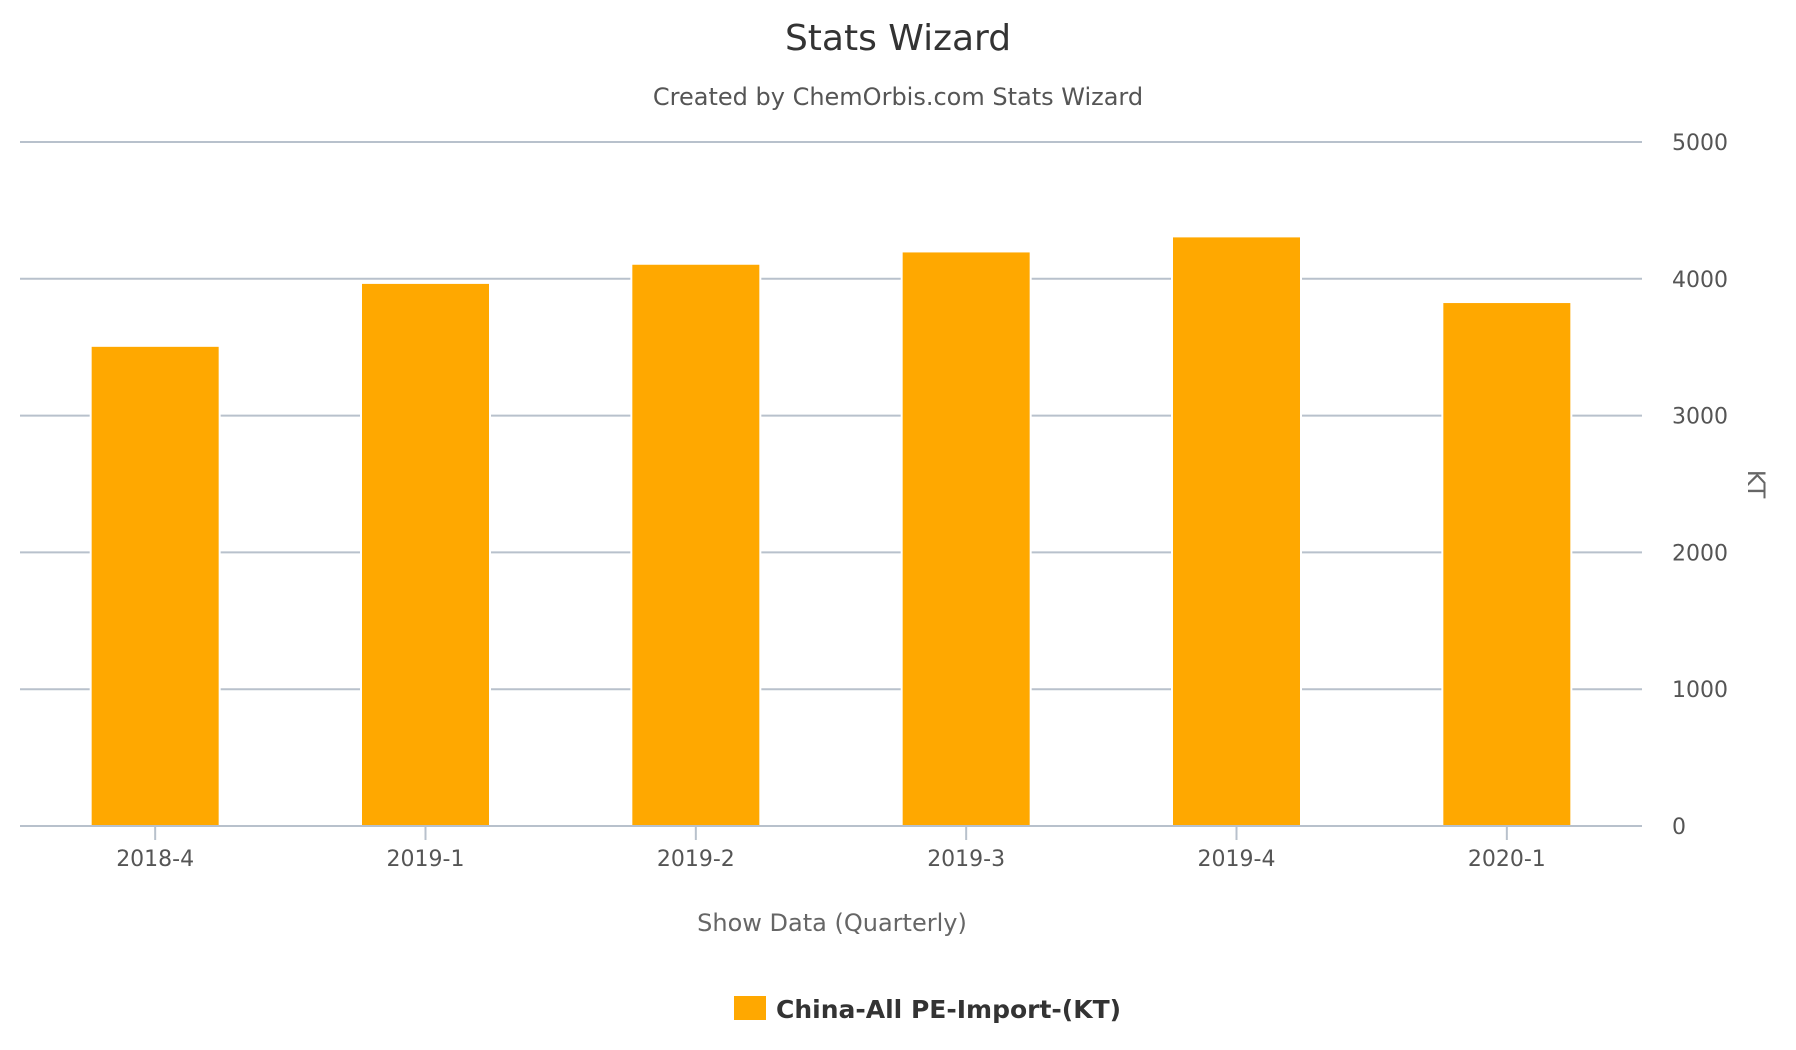 This screenshot has height=1050, width=1796. Describe the element at coordinates (948, 1009) in the screenshot. I see `legend-label: China-All PE-Import-(KT)` at that location.